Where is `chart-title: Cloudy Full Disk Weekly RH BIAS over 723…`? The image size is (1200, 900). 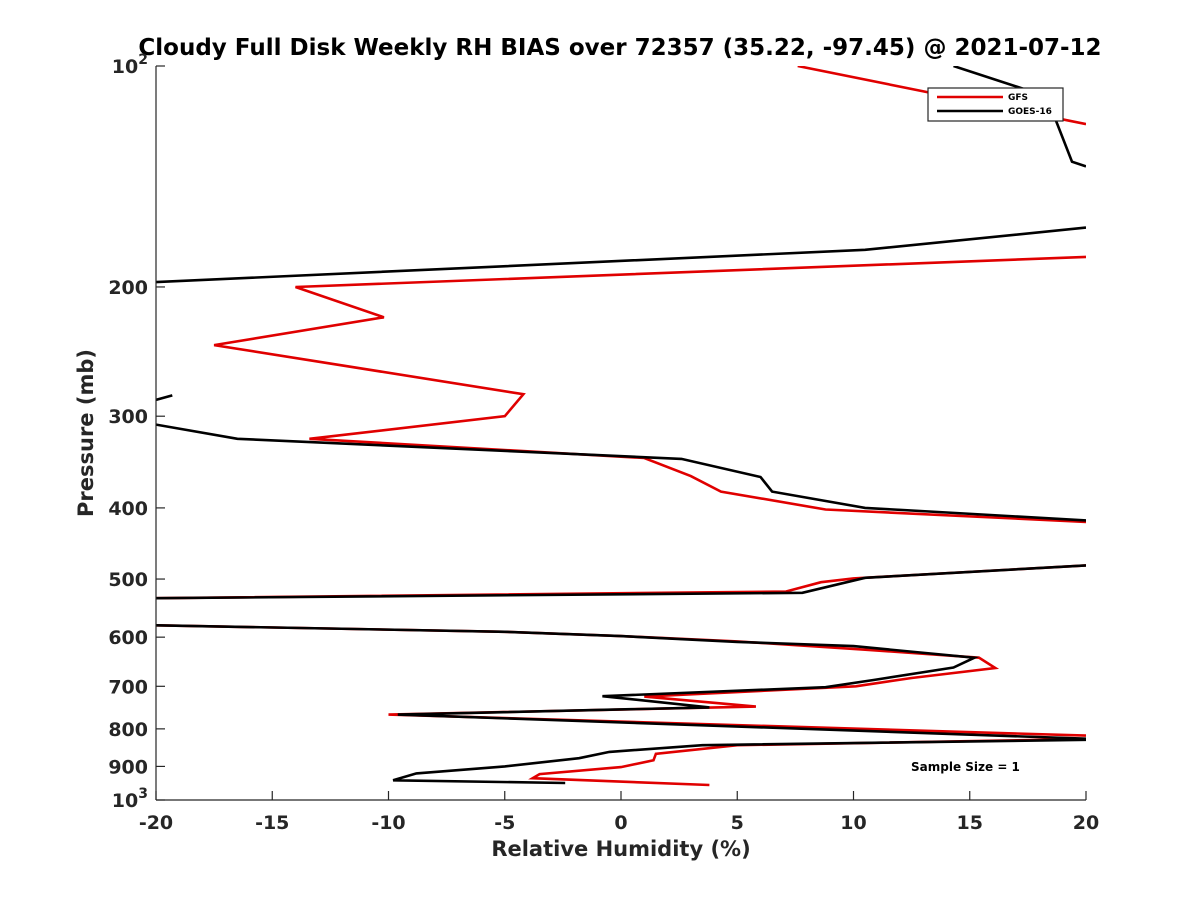
chart-title: Cloudy Full Disk Weekly RH BIAS over 723… is located at coordinates (619, 48).